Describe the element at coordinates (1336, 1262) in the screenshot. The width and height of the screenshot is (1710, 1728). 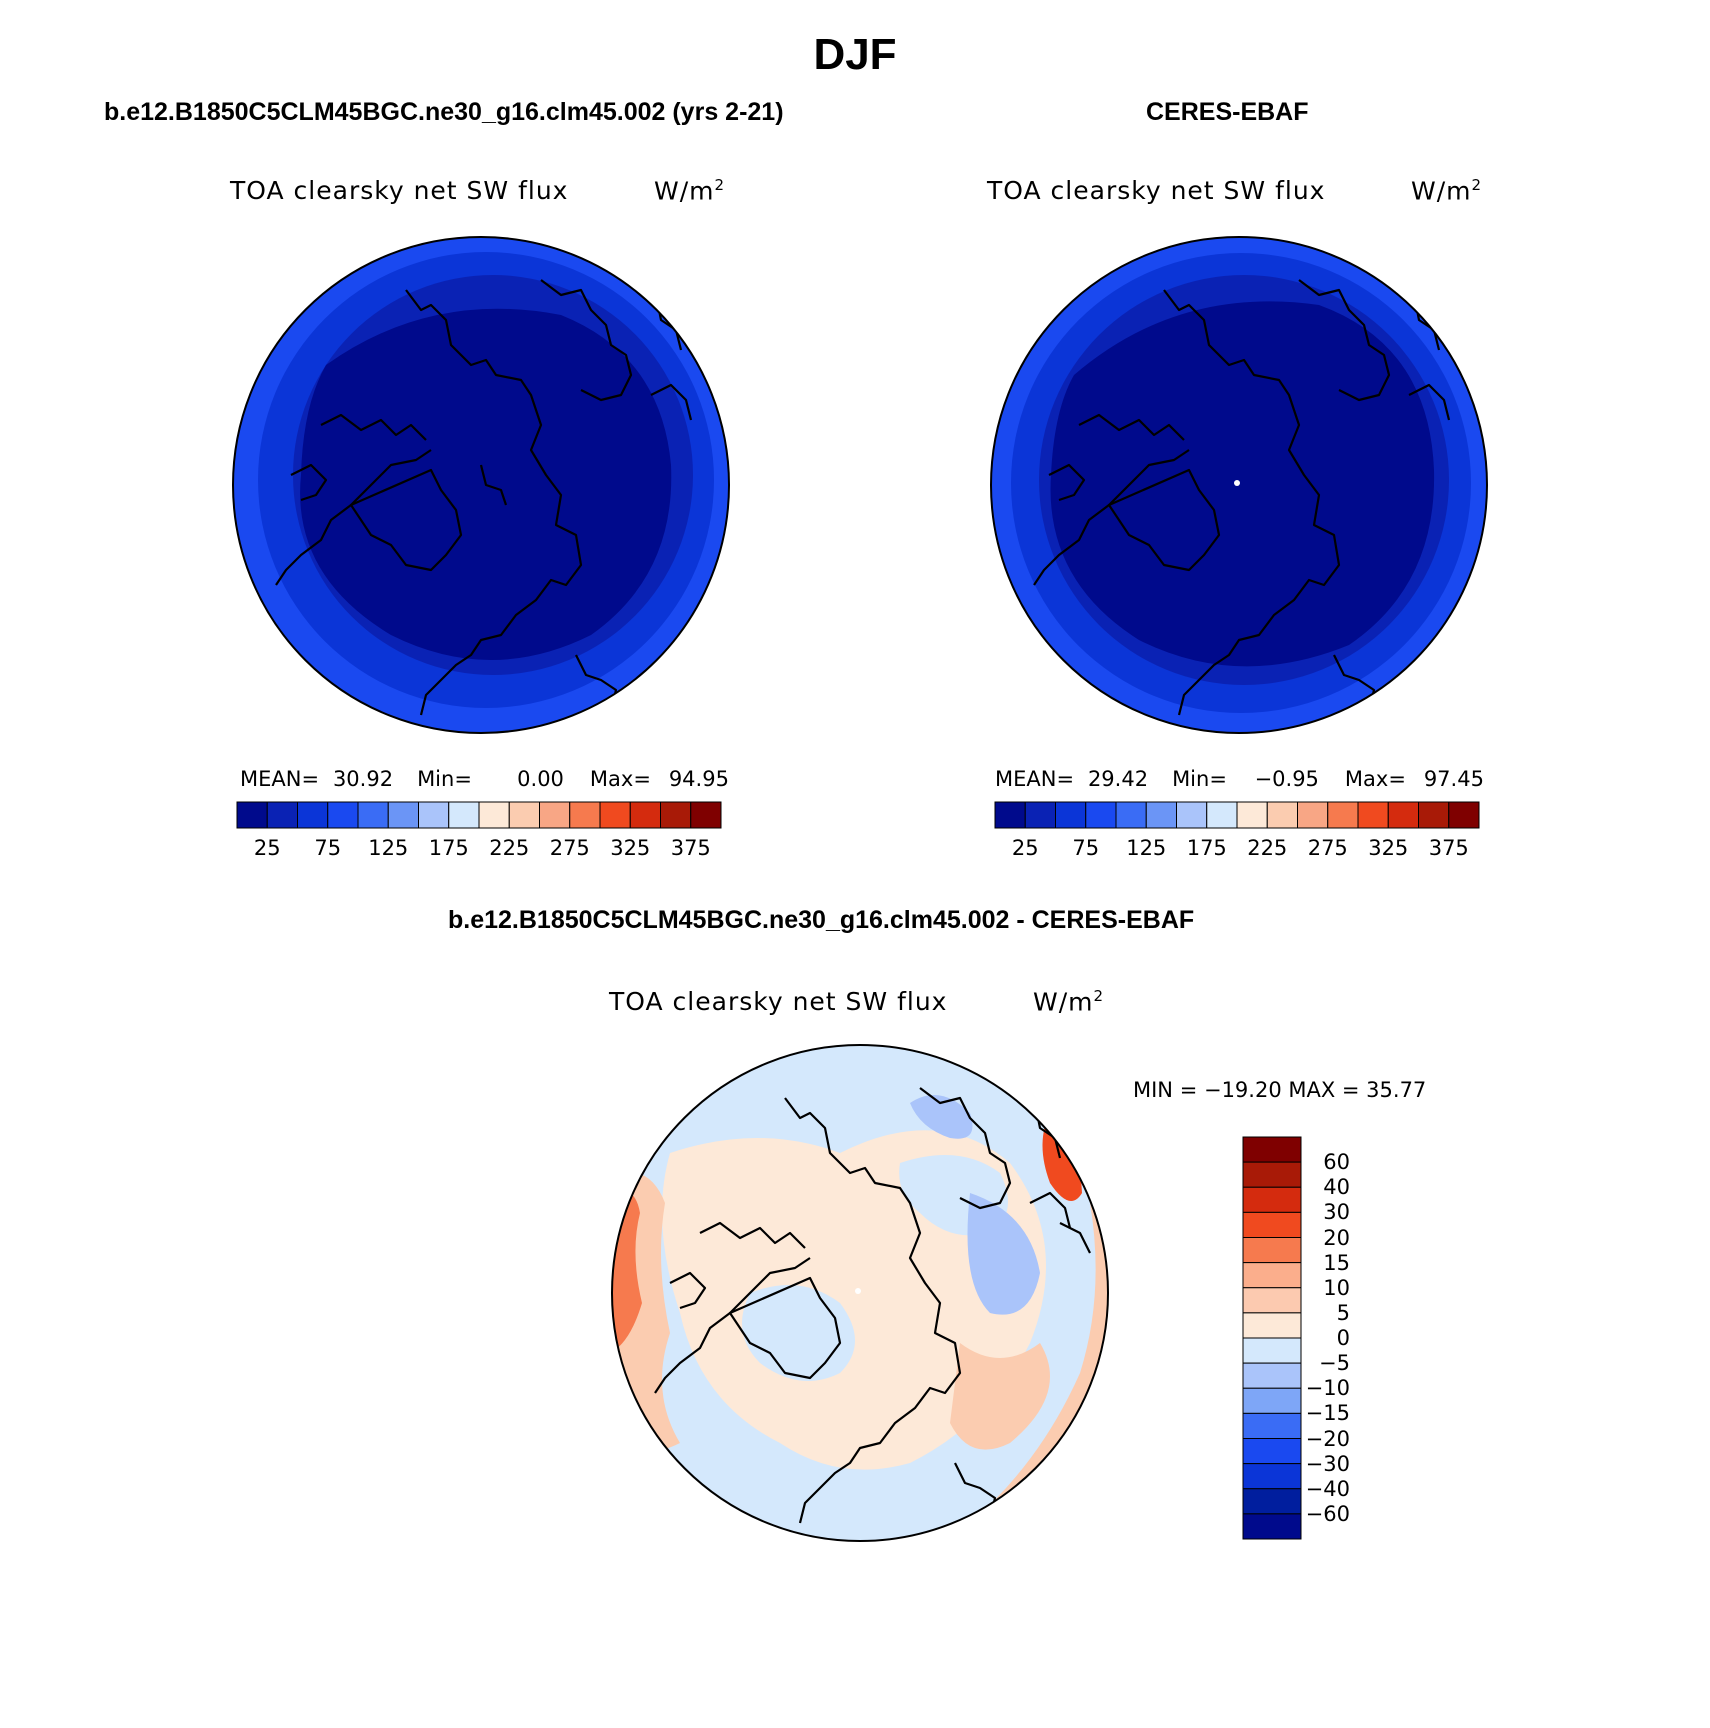
I see `diff-colorbar-tick-label: 15` at that location.